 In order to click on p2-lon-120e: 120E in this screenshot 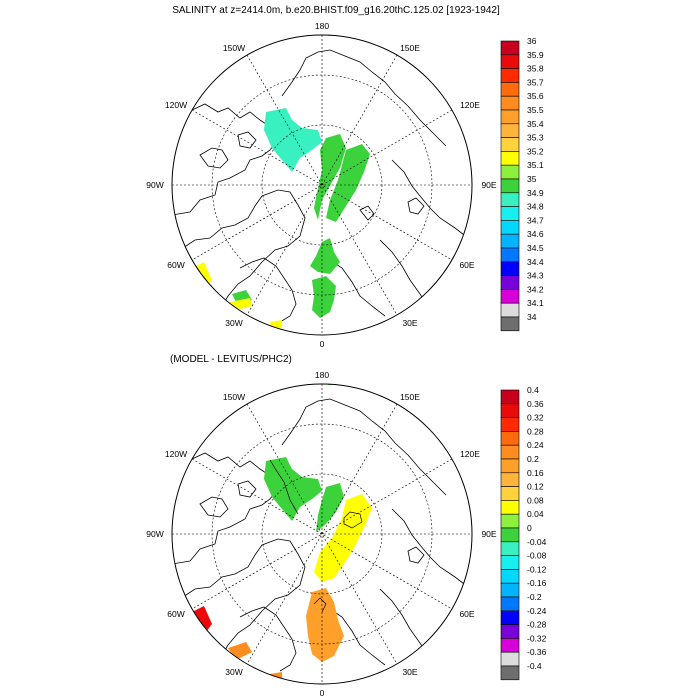, I will do `click(470, 454)`.